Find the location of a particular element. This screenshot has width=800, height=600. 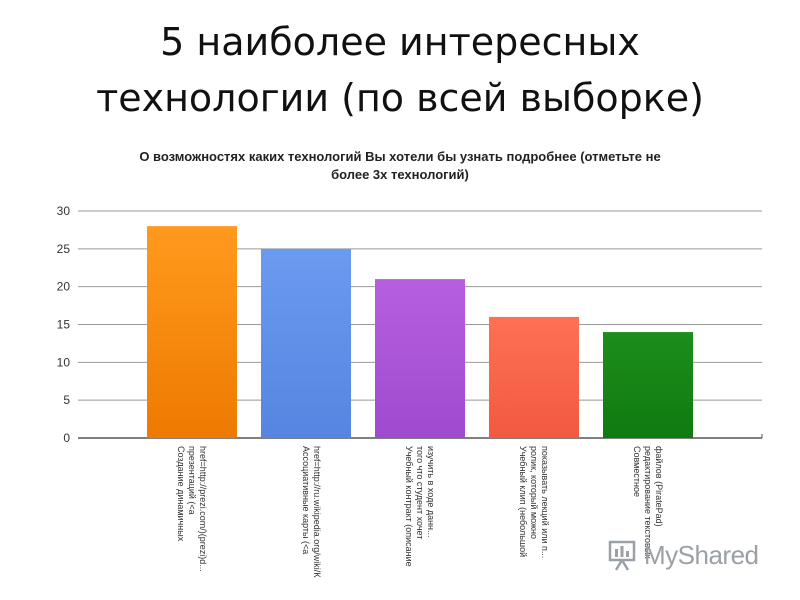

y-tick-label: 5 is located at coordinates (66, 400).